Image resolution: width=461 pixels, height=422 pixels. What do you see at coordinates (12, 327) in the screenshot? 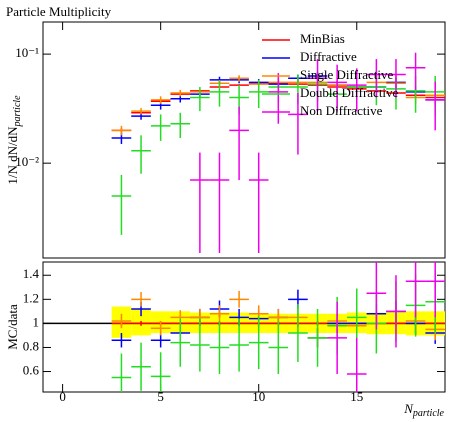
I see `ratio-y-label: MC/data` at bounding box center [12, 327].